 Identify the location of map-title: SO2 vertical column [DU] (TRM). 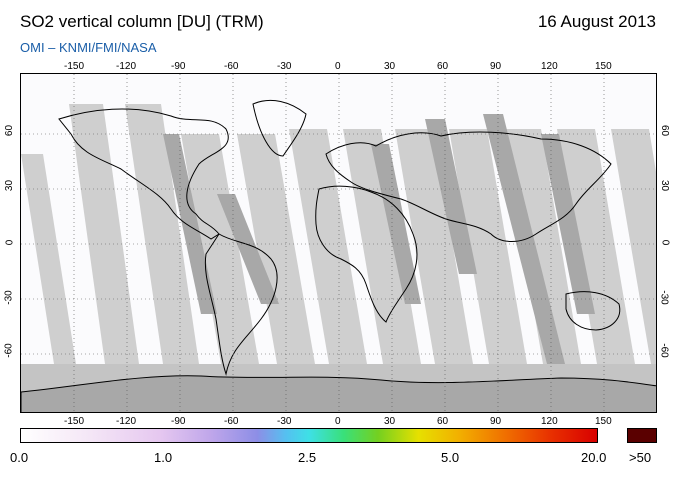
(142, 21).